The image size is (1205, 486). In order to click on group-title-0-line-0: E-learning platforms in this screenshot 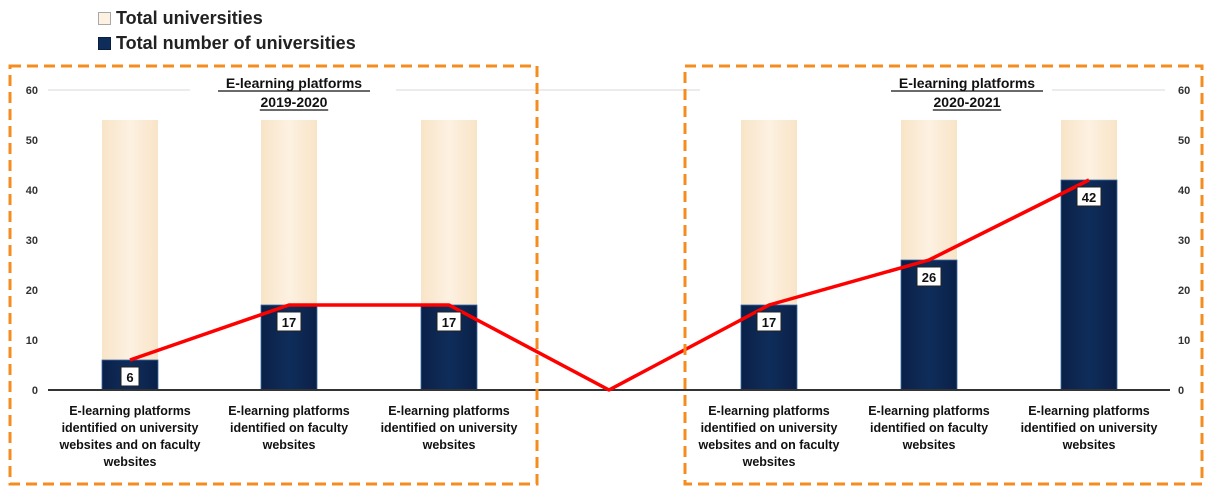, I will do `click(294, 83)`.